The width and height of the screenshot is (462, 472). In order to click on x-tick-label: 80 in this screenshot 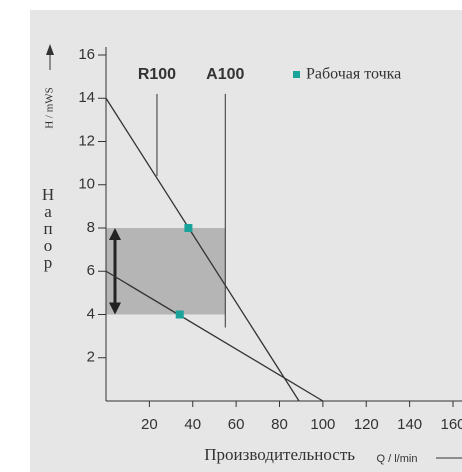, I will do `click(279, 424)`.